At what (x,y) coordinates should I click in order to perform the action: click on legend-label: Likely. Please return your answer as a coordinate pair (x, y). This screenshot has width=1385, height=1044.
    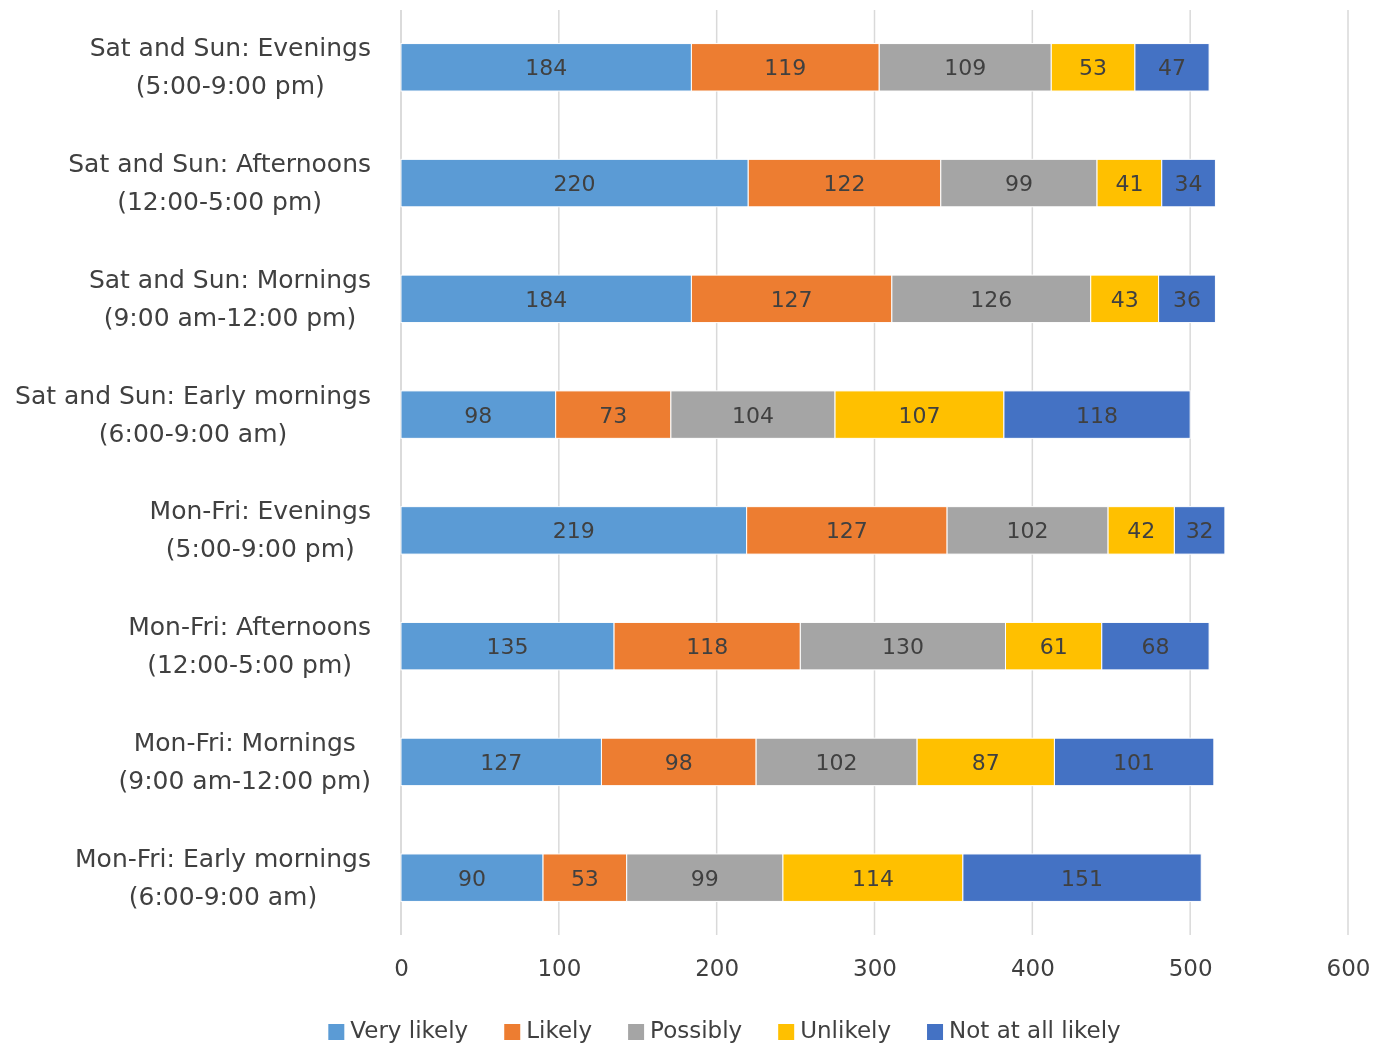
    Looking at the image, I should click on (559, 1030).